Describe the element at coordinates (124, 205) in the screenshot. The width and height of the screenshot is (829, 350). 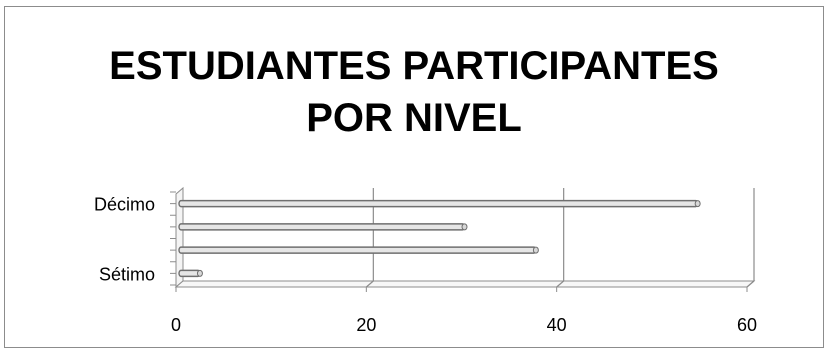
I see `y-tick-label-3: Décimo` at that location.